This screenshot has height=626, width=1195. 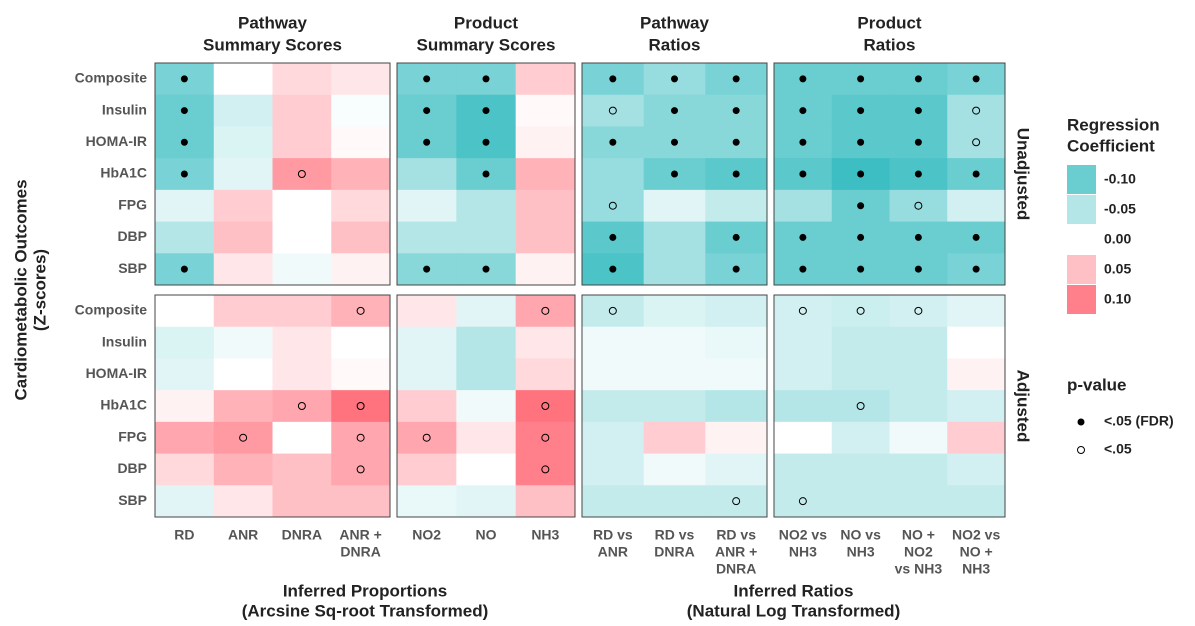 What do you see at coordinates (132, 236) in the screenshot?
I see `y-tick-label: DBP` at bounding box center [132, 236].